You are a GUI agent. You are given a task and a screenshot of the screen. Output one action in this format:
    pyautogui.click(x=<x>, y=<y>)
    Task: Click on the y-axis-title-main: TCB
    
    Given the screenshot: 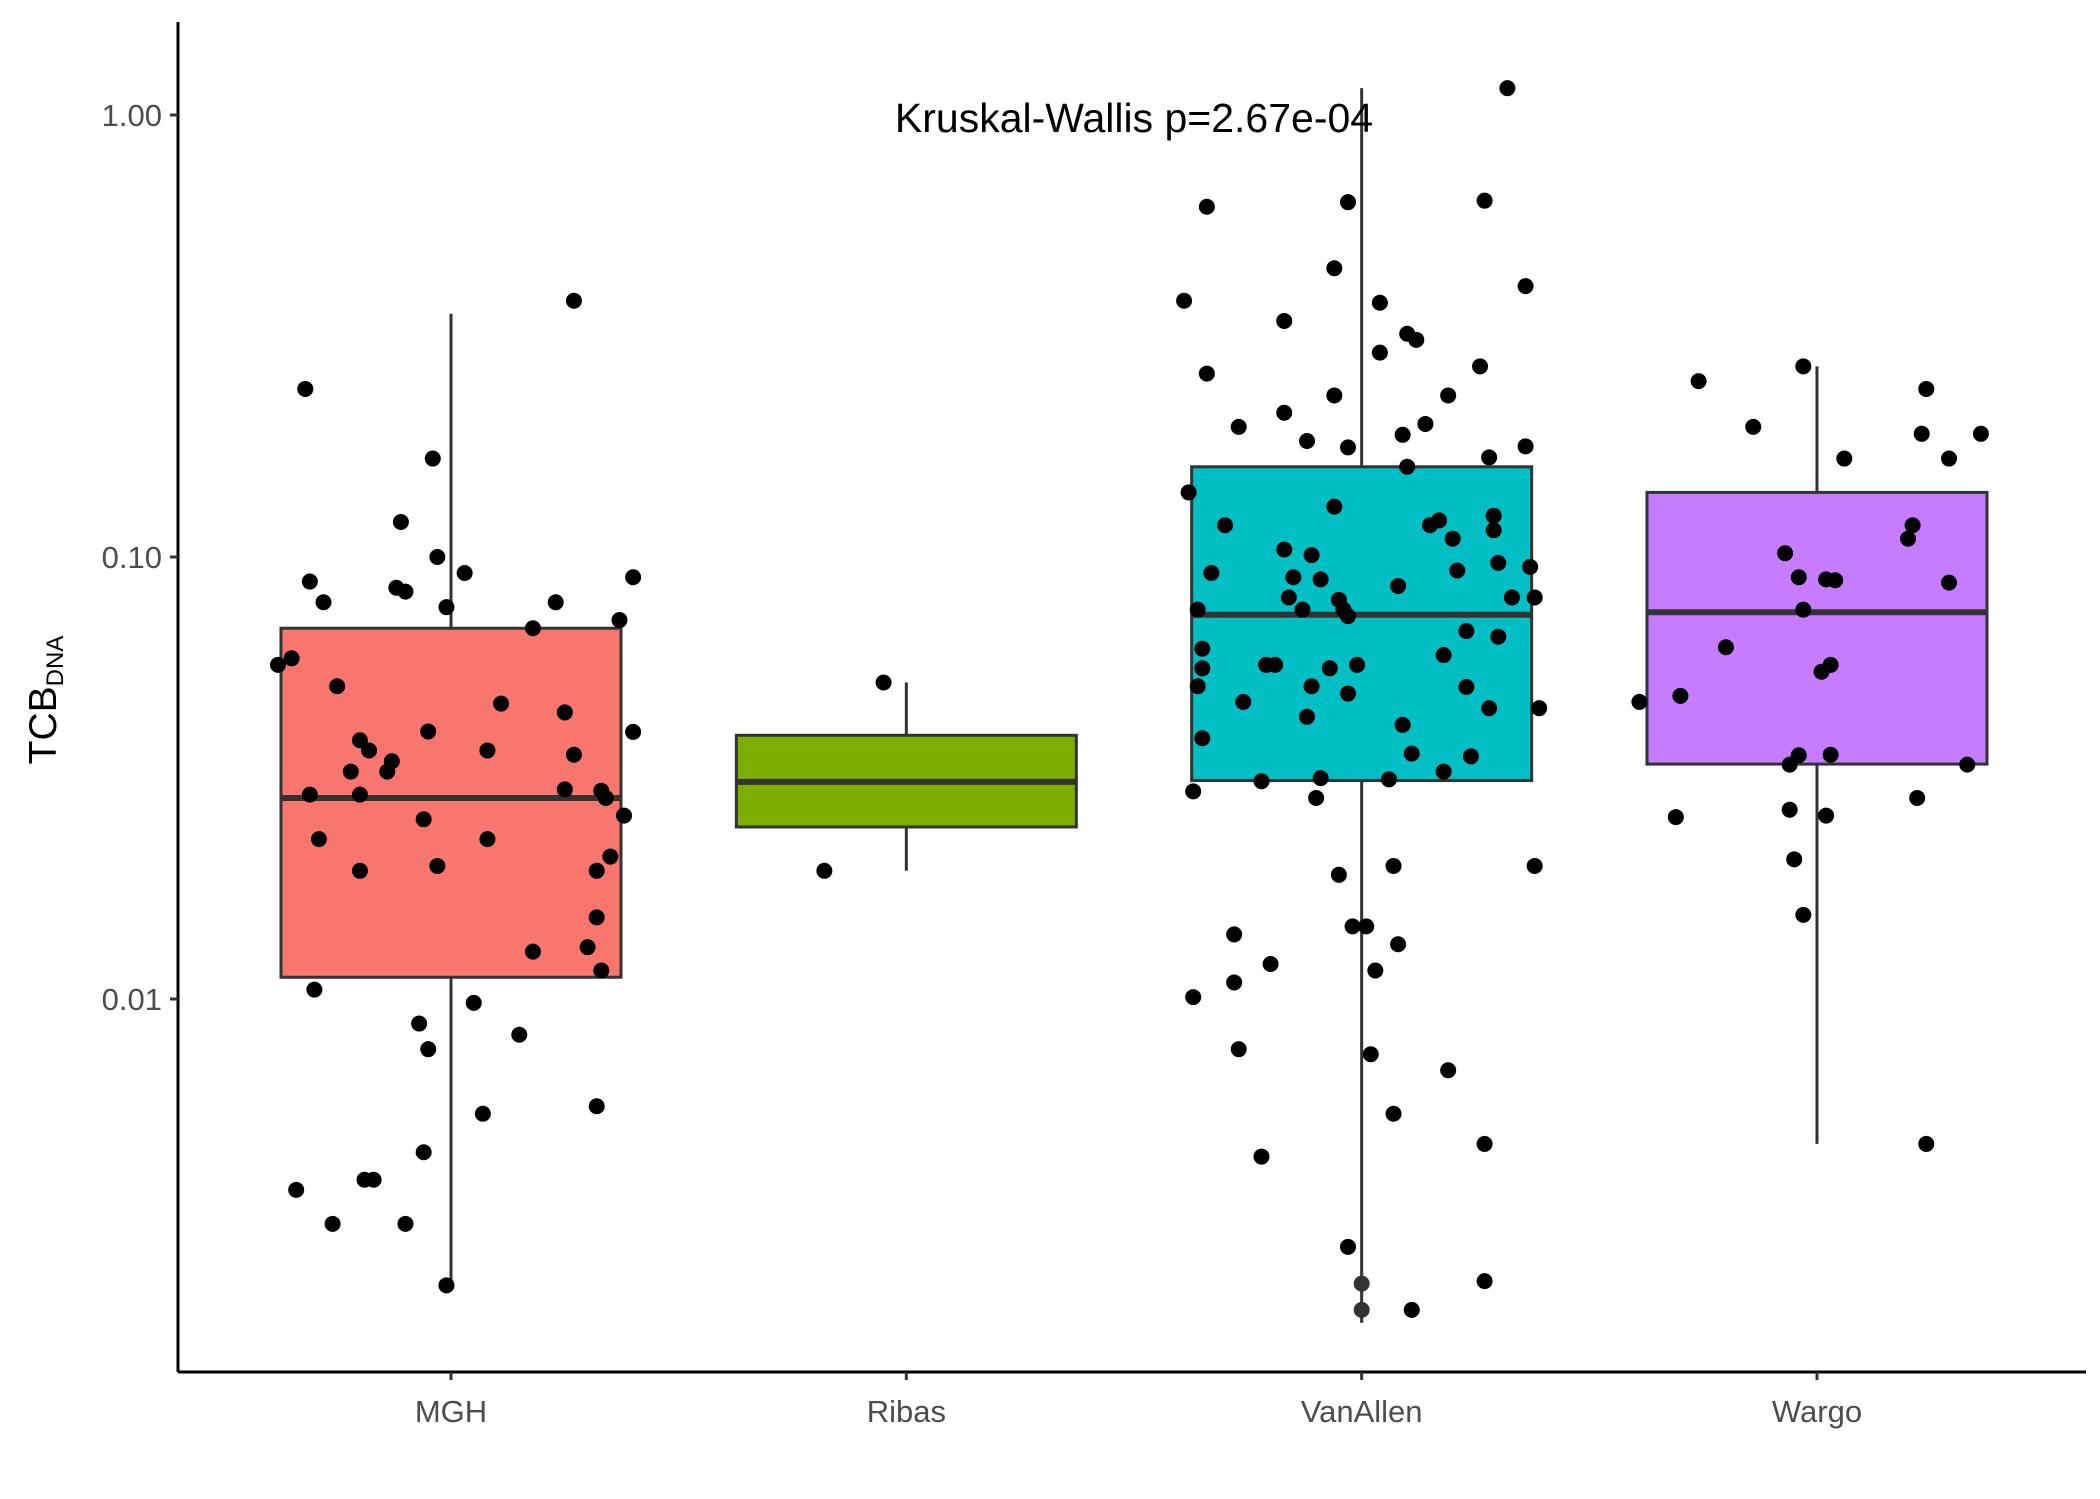 What is the action you would take?
    pyautogui.click(x=43, y=725)
    